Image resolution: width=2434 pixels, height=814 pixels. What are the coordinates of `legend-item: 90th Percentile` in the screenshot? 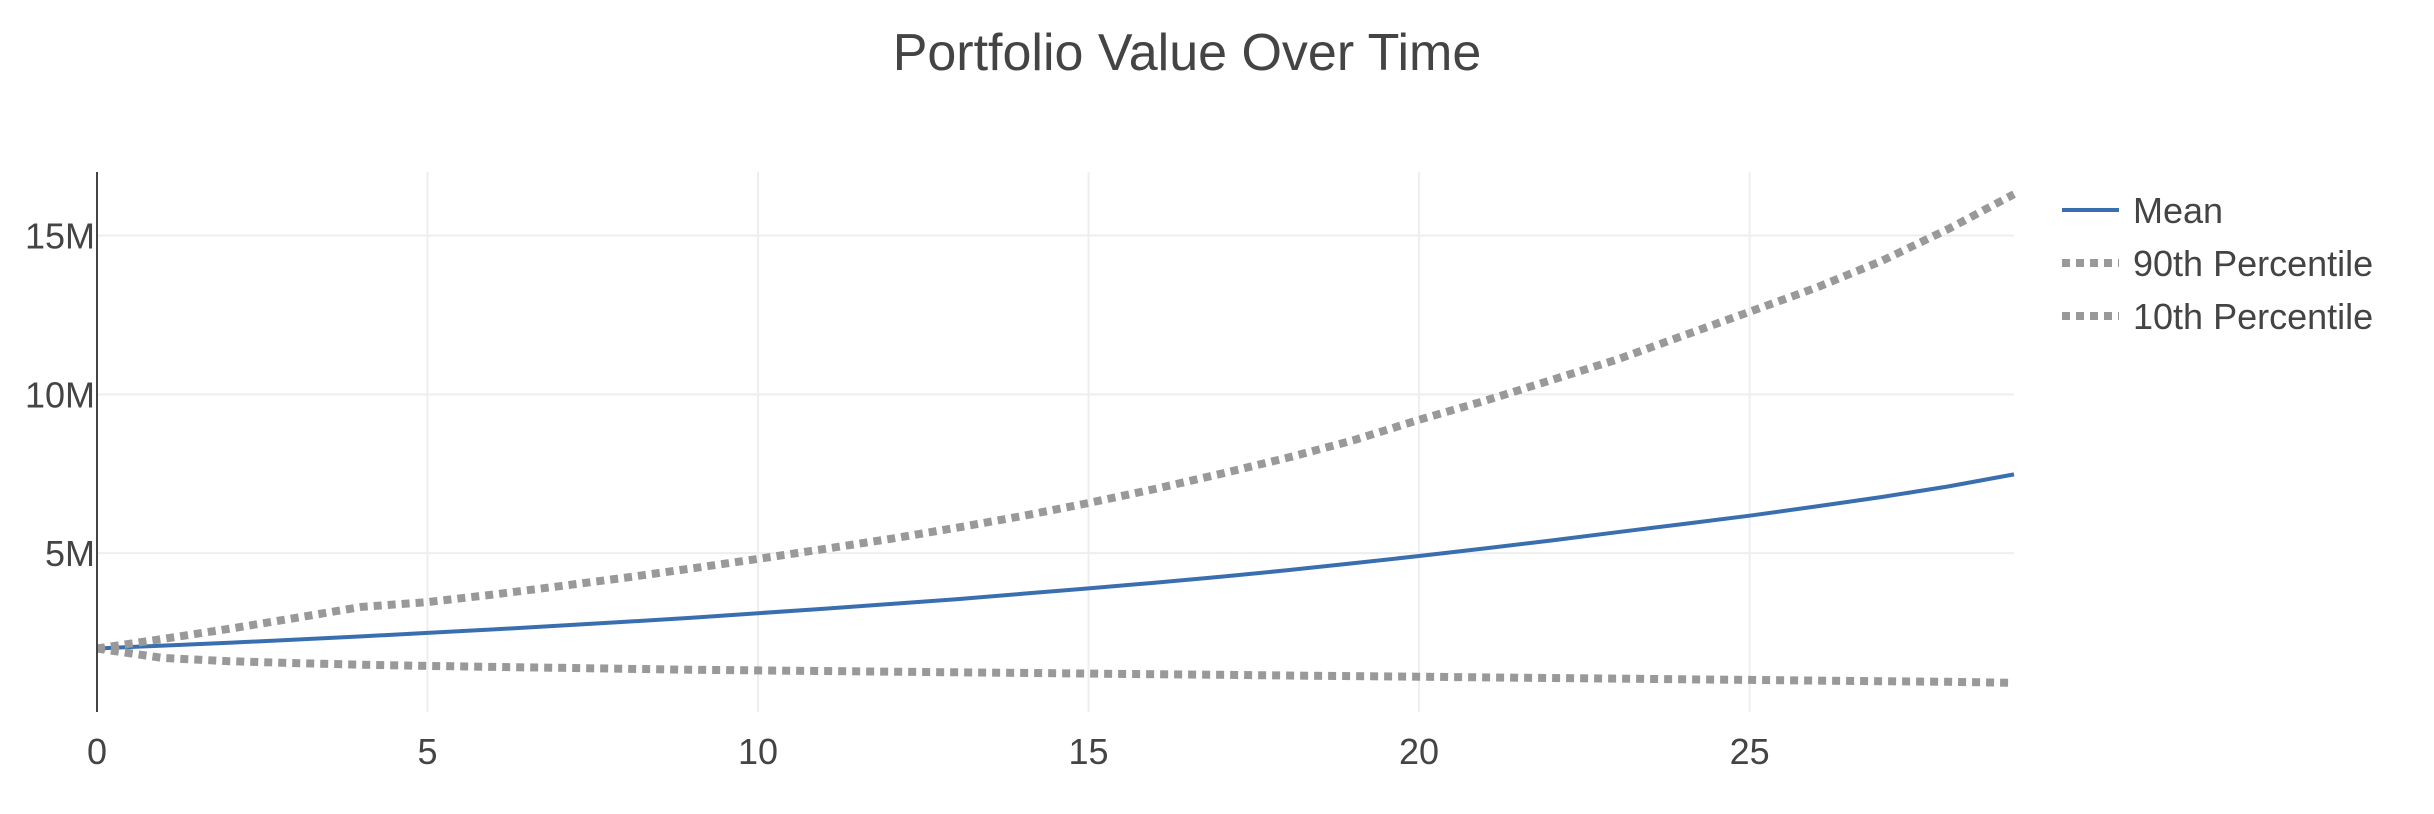 It's located at (2217, 263).